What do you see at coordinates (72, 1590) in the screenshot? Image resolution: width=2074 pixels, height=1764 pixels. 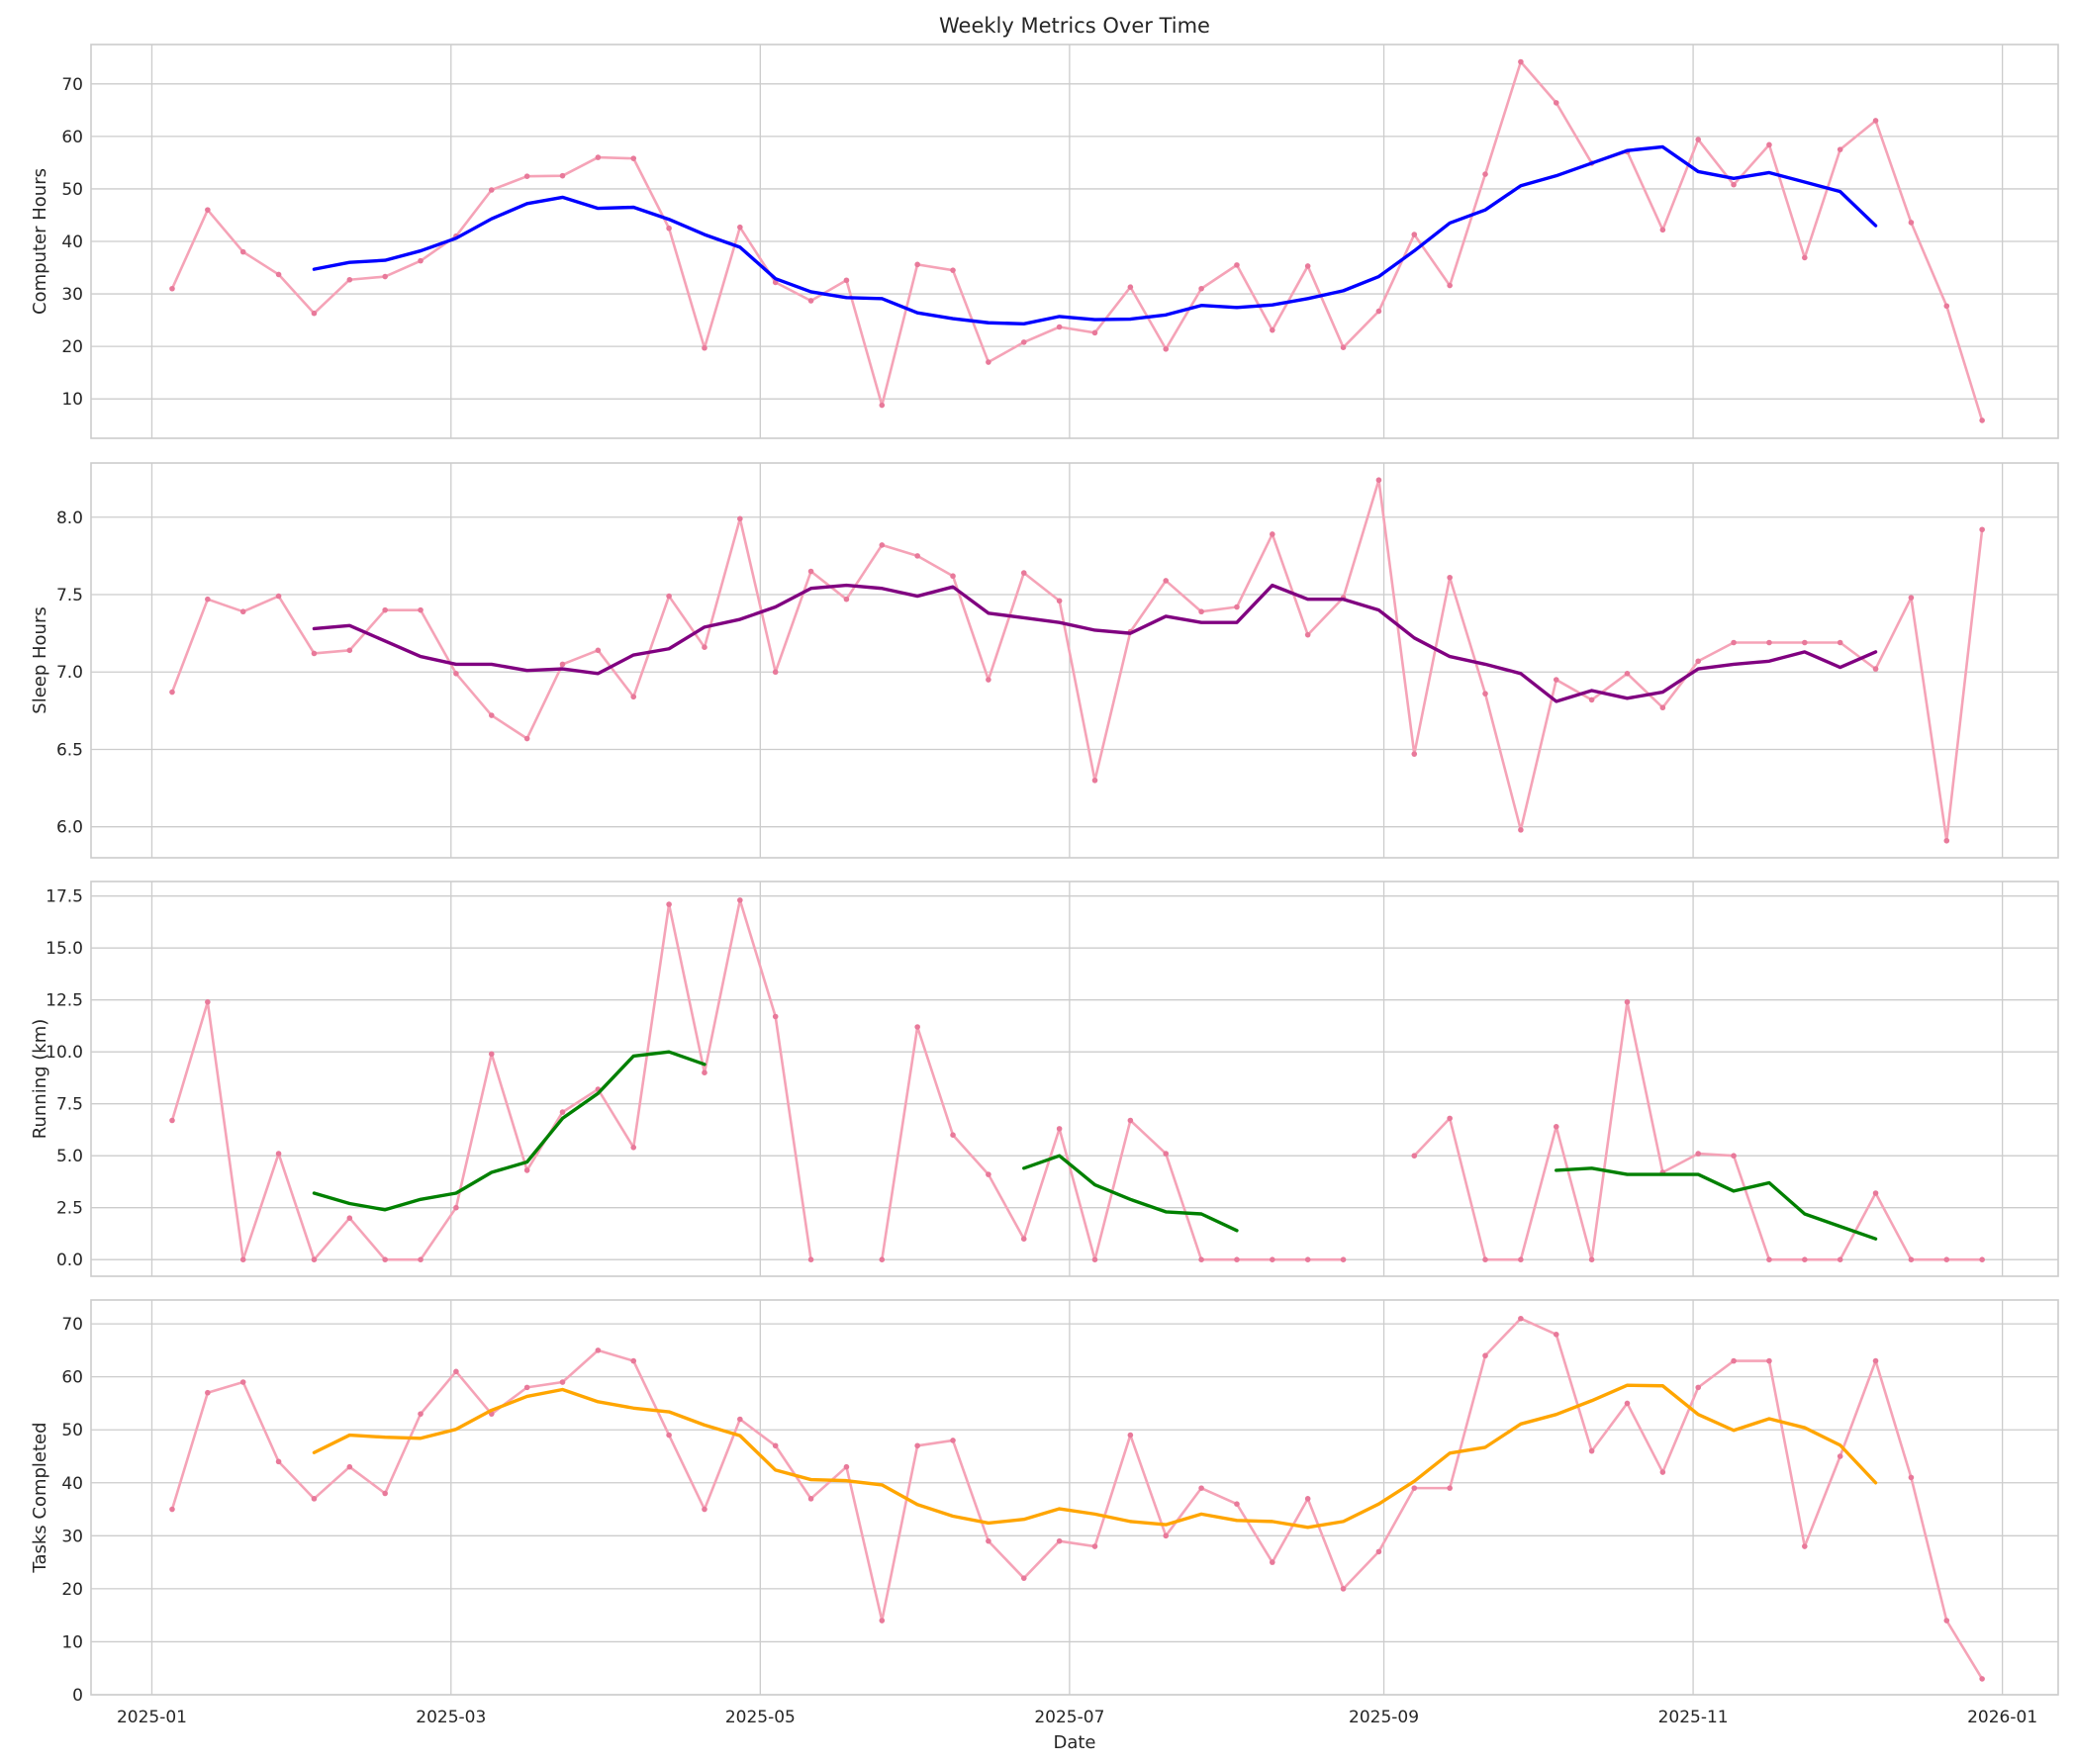 I see `y-tick-label: 20` at bounding box center [72, 1590].